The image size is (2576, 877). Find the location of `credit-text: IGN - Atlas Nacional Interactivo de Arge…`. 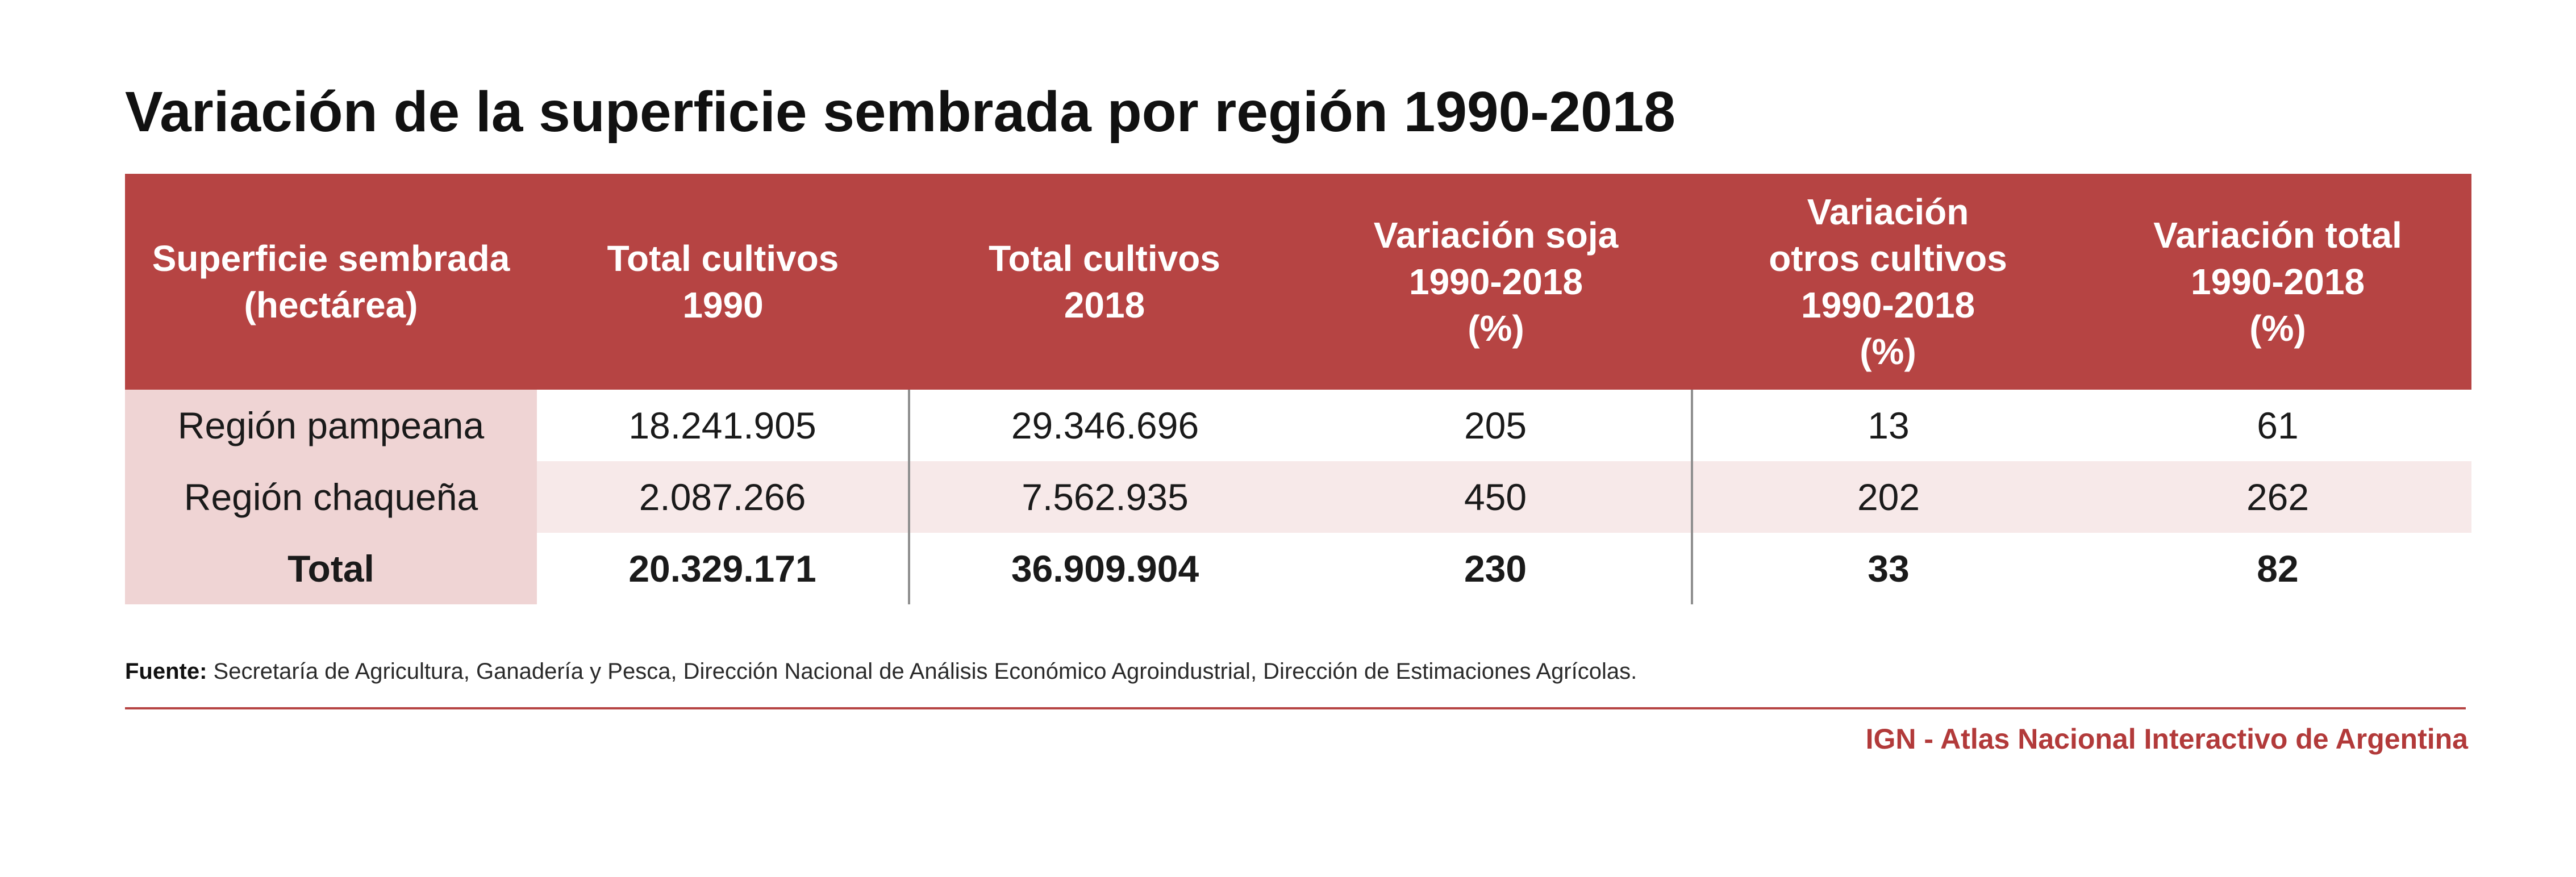

credit-text: IGN - Atlas Nacional Interactivo de Arge… is located at coordinates (2166, 739).